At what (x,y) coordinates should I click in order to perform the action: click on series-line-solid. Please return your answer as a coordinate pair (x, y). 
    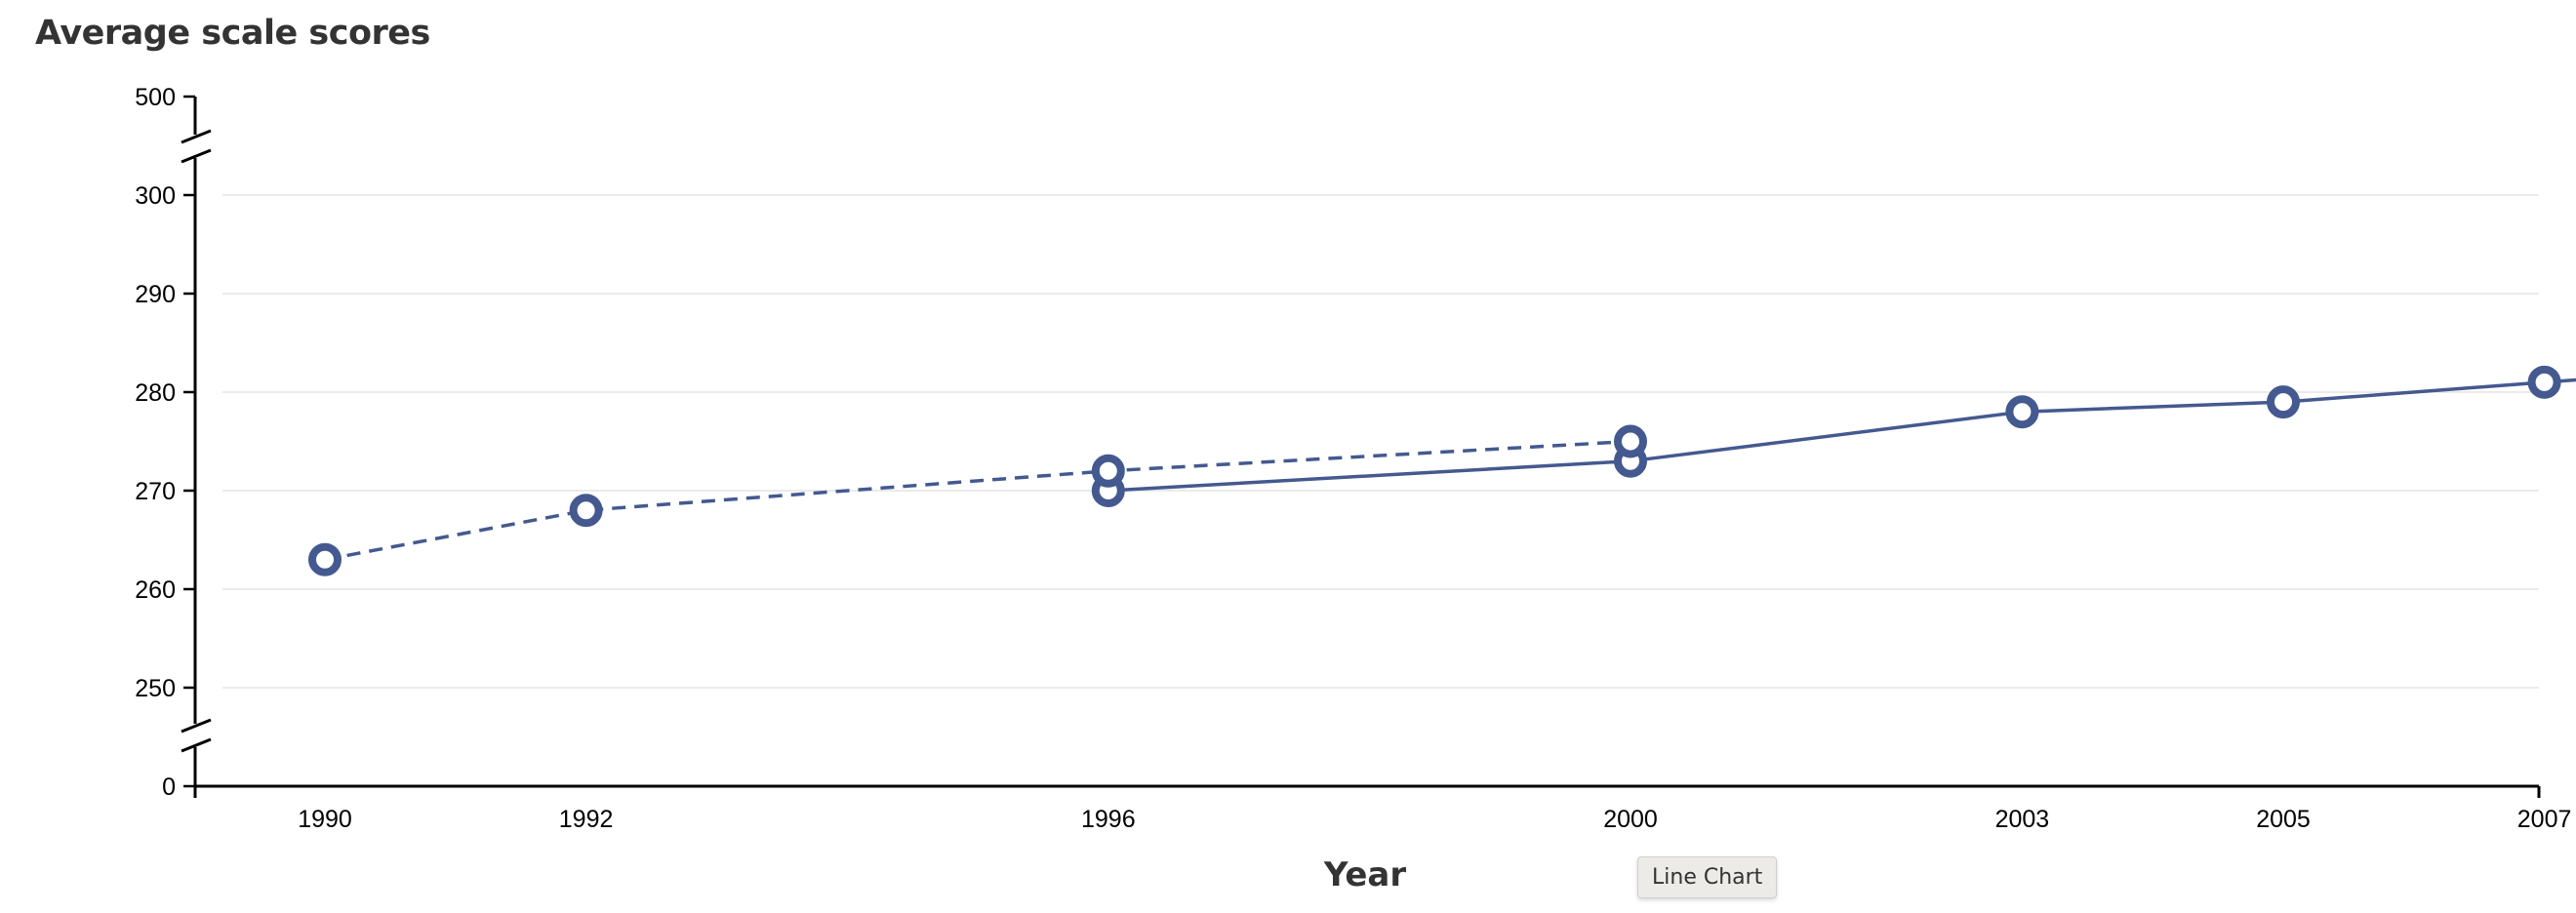
    Looking at the image, I should click on (1841, 435).